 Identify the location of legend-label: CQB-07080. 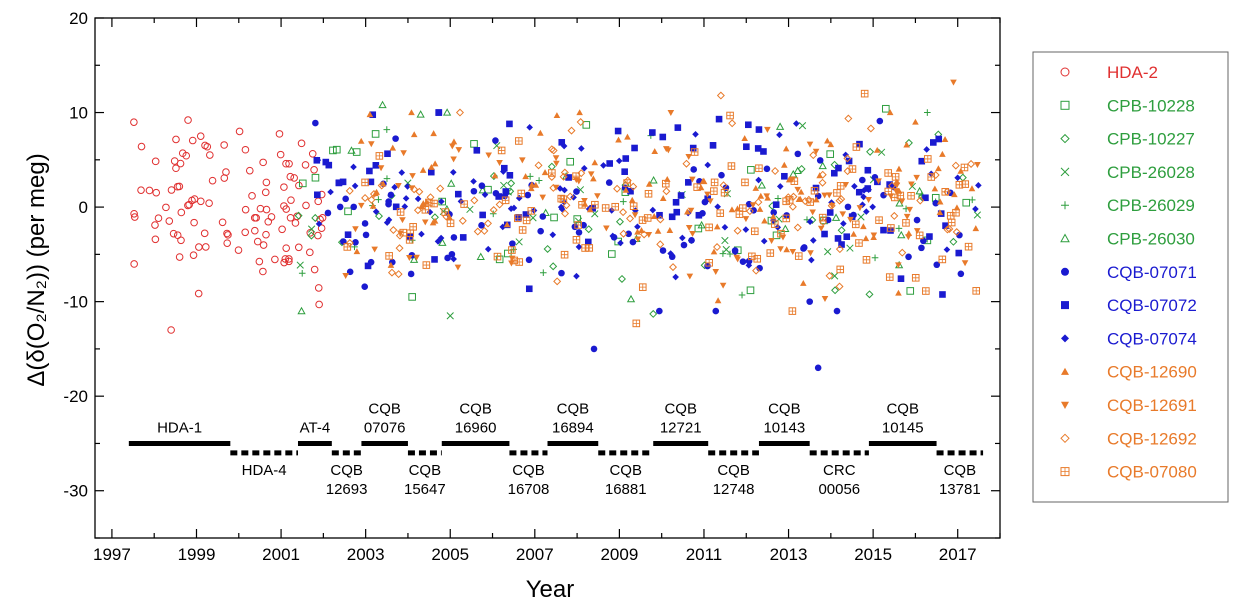
(1152, 472).